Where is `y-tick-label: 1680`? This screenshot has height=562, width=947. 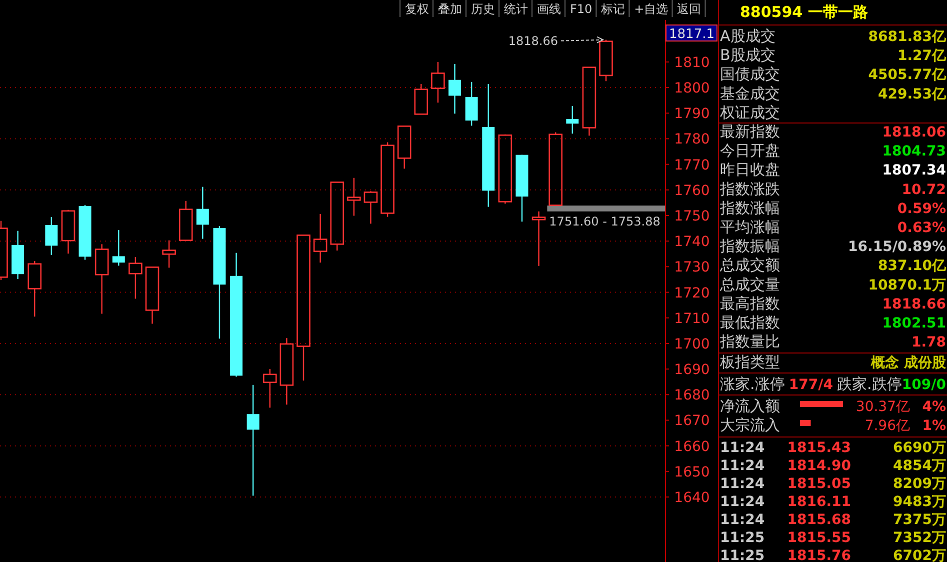 y-tick-label: 1680 is located at coordinates (692, 396).